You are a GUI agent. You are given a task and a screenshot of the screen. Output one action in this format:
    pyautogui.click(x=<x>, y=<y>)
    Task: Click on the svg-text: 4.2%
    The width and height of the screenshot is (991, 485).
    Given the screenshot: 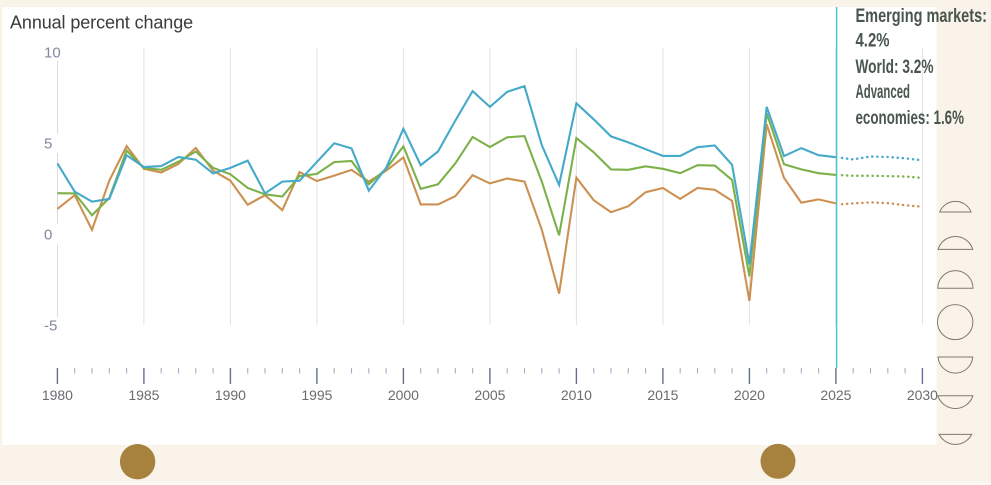 What is the action you would take?
    pyautogui.click(x=873, y=41)
    